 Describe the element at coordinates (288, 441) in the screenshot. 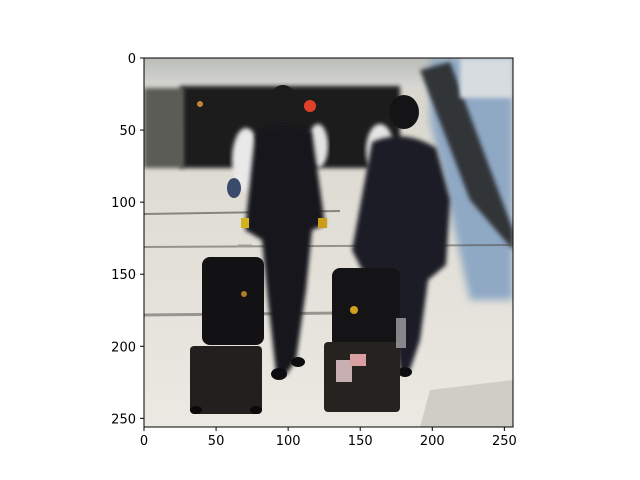

I see `x-tick-label: 100` at that location.